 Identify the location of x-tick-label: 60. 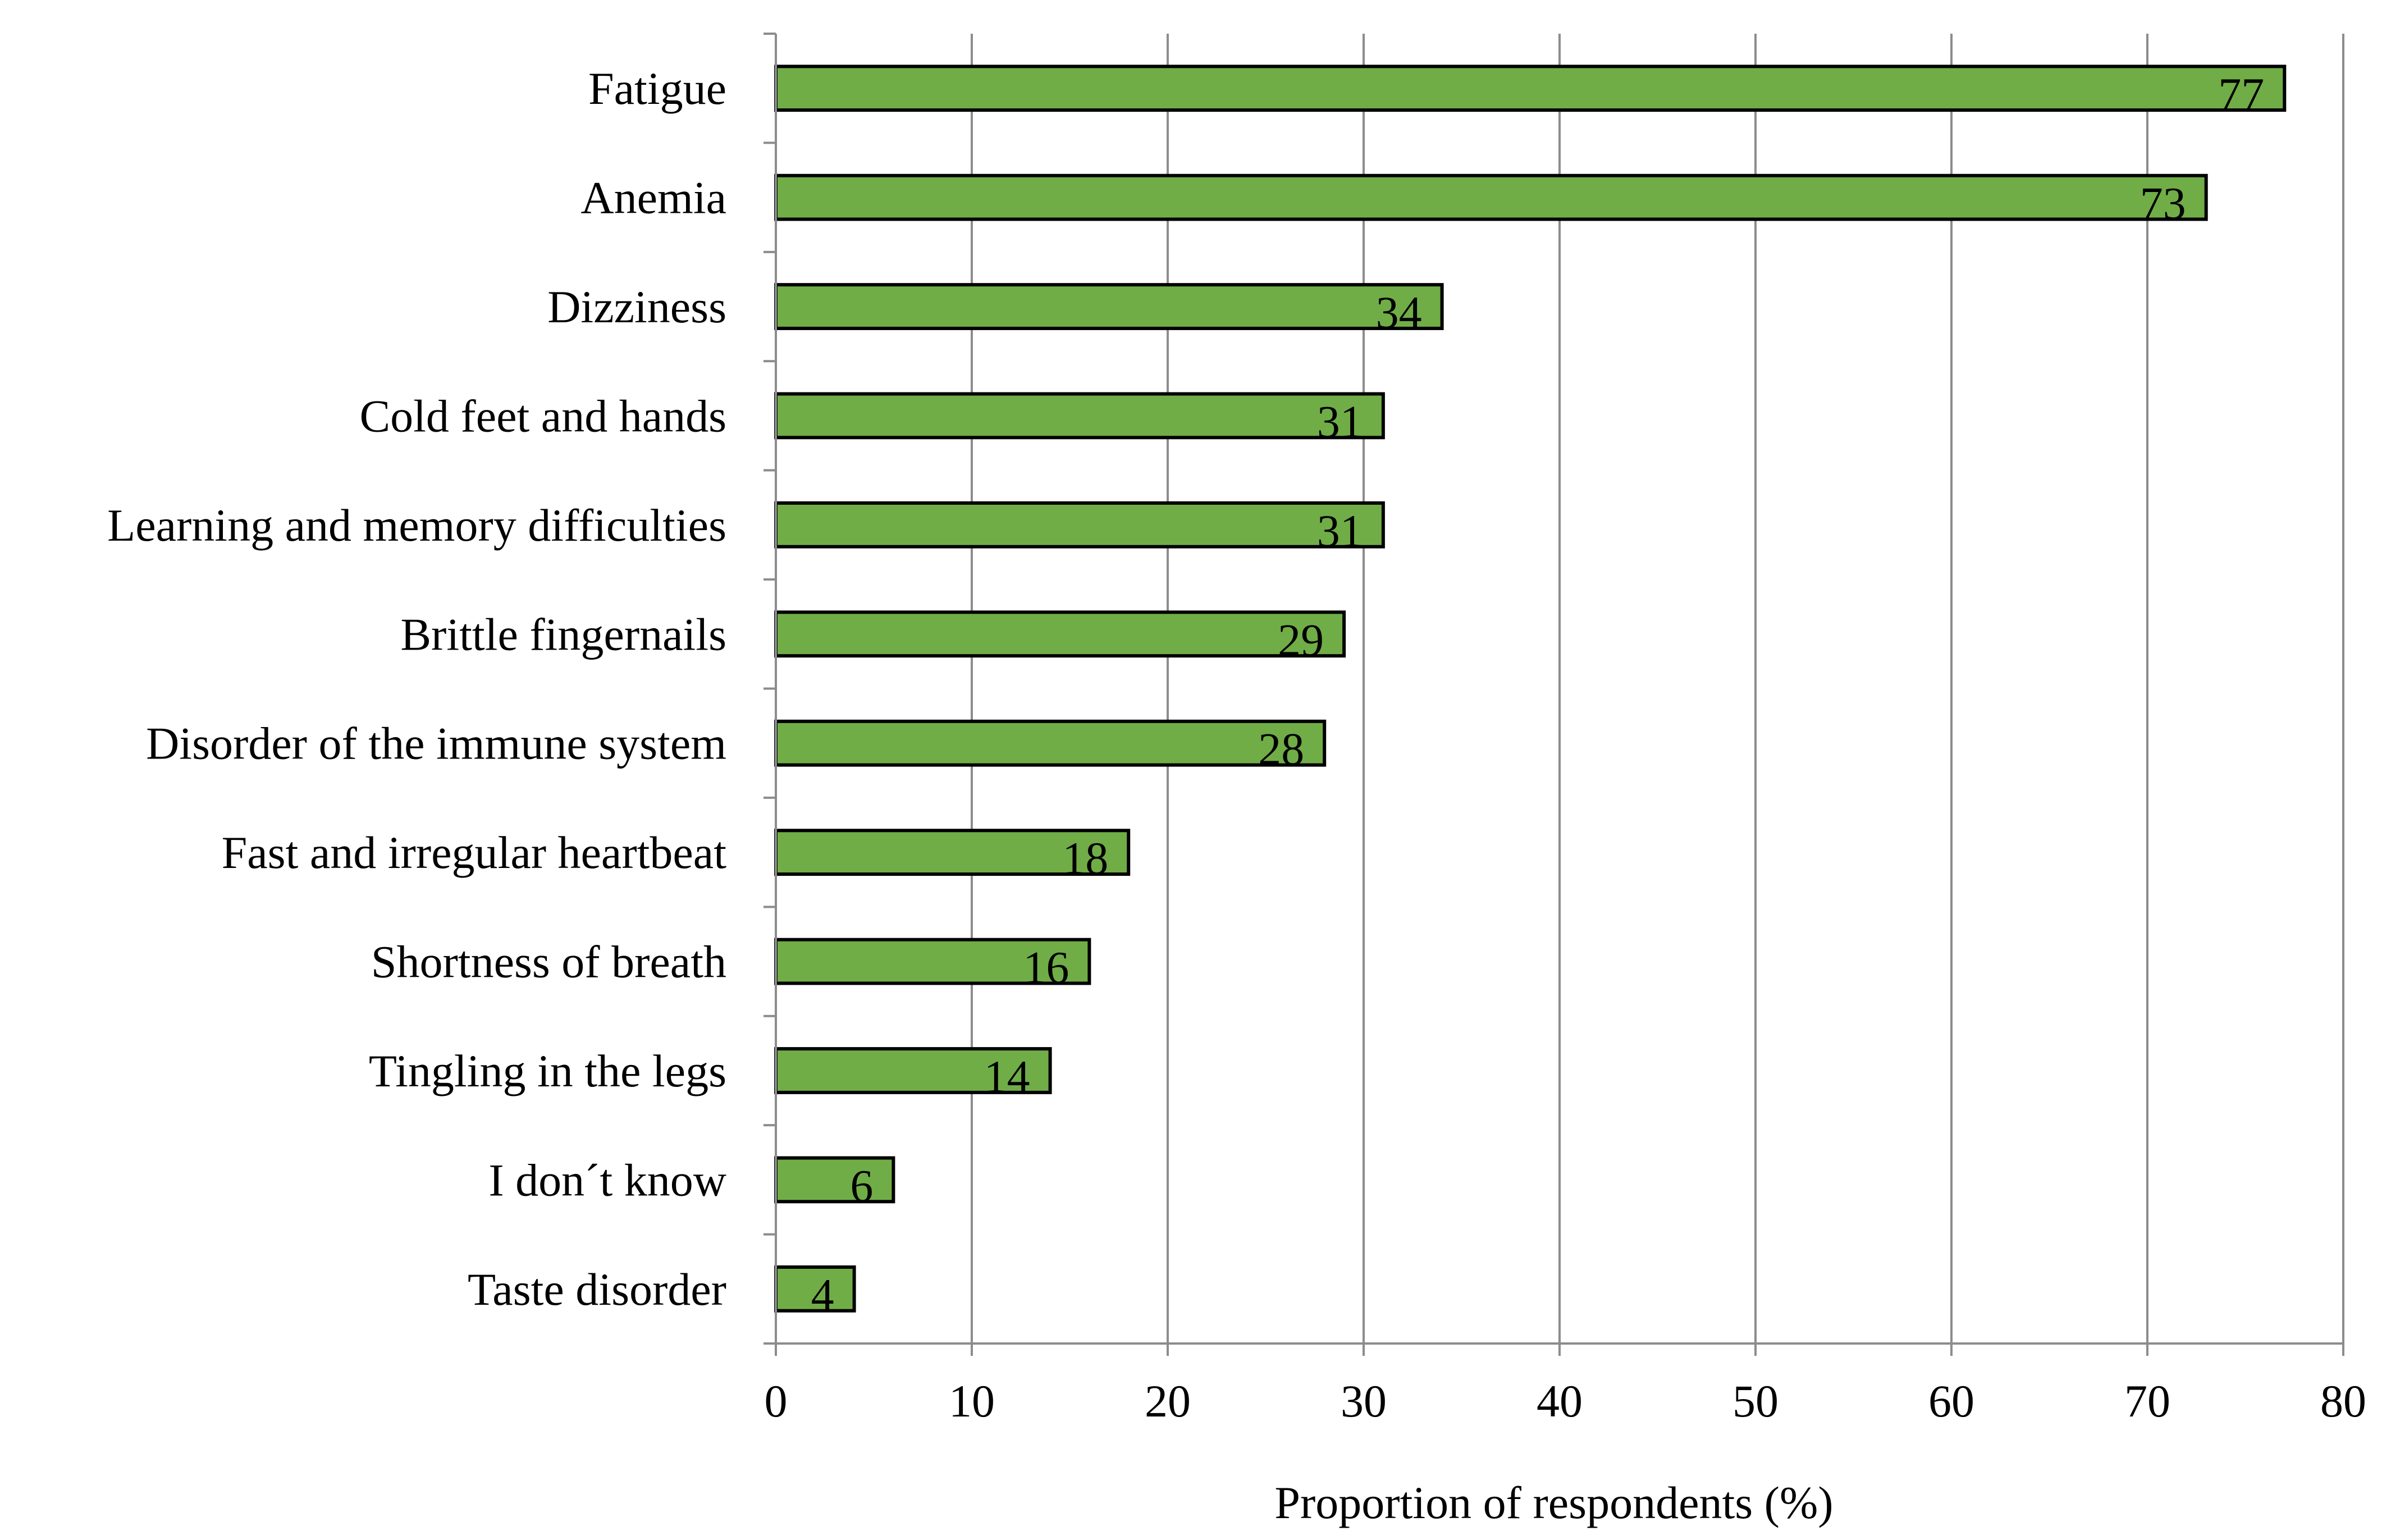
(1951, 1401).